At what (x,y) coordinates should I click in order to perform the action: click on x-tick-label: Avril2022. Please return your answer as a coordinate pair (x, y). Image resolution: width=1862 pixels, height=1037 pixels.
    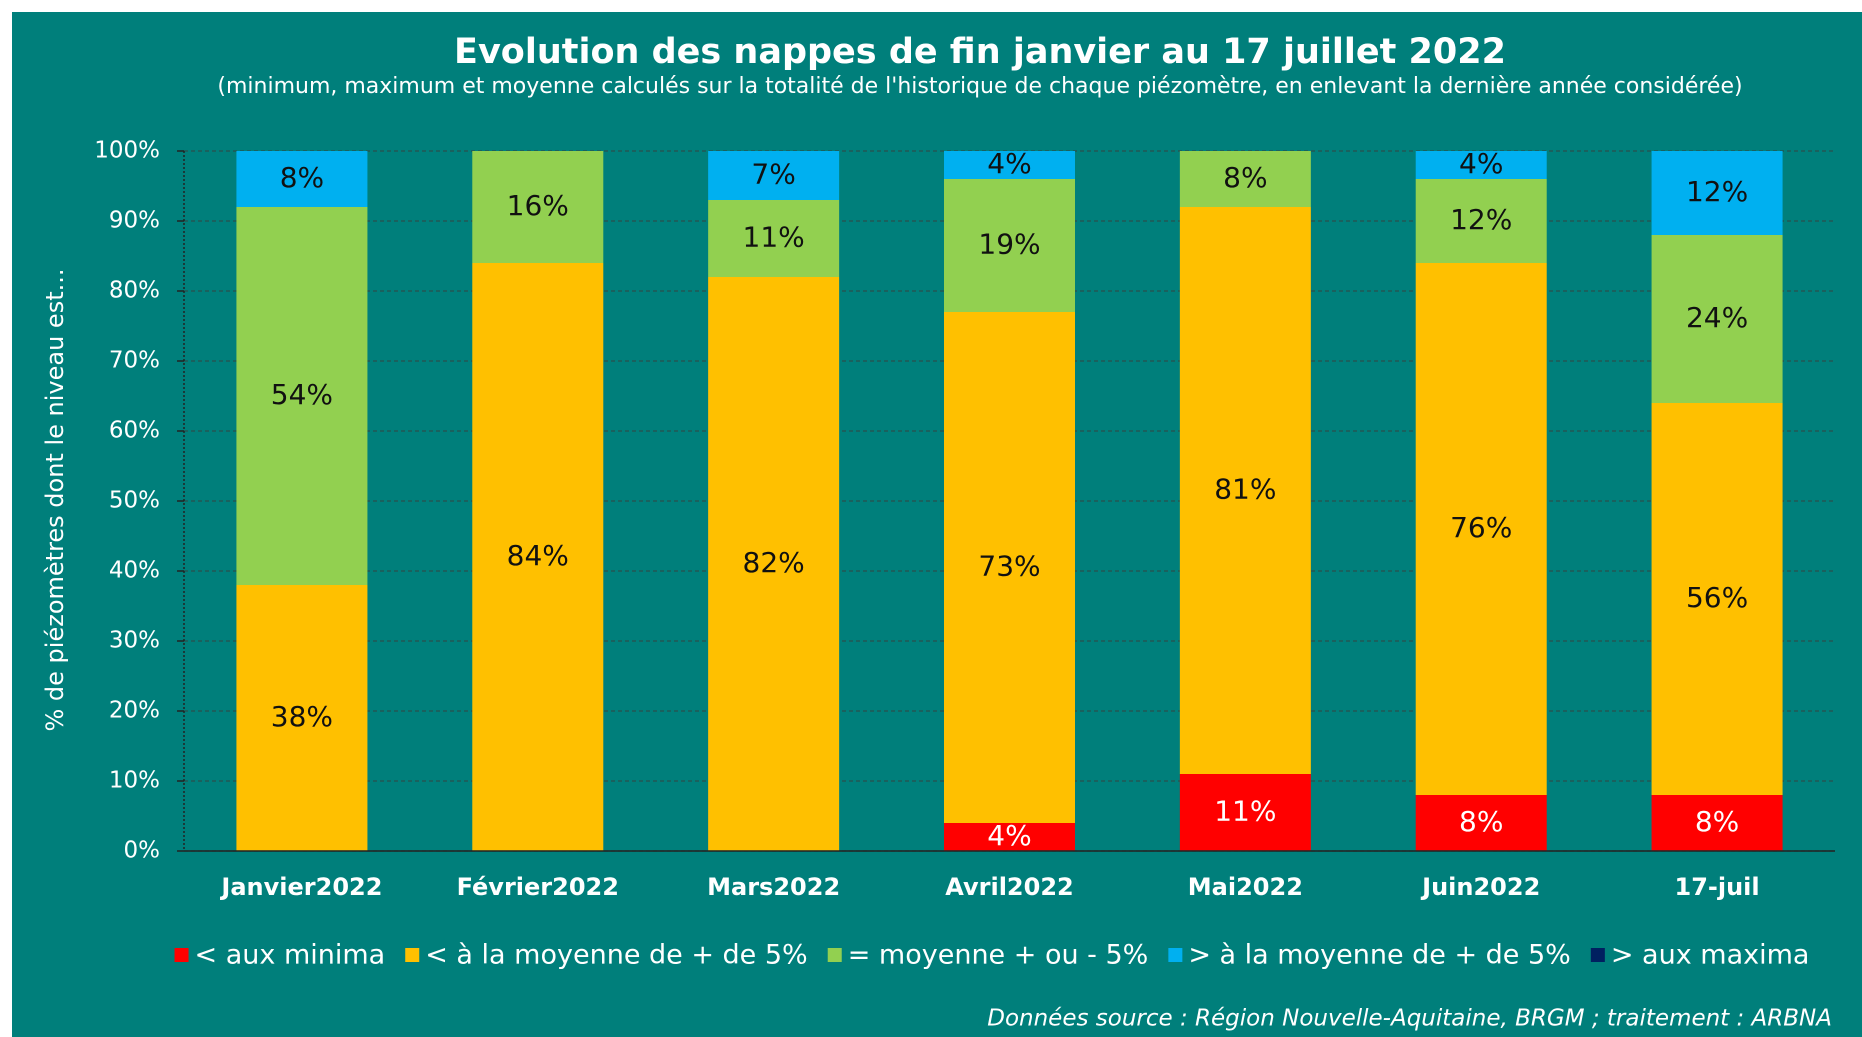
    Looking at the image, I should click on (1009, 887).